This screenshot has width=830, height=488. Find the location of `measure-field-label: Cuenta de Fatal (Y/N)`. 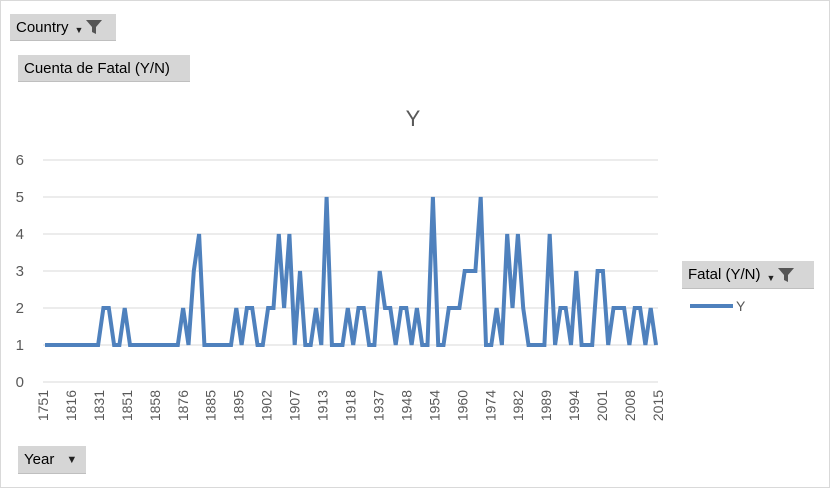

measure-field-label: Cuenta de Fatal (Y/N) is located at coordinates (97, 68).